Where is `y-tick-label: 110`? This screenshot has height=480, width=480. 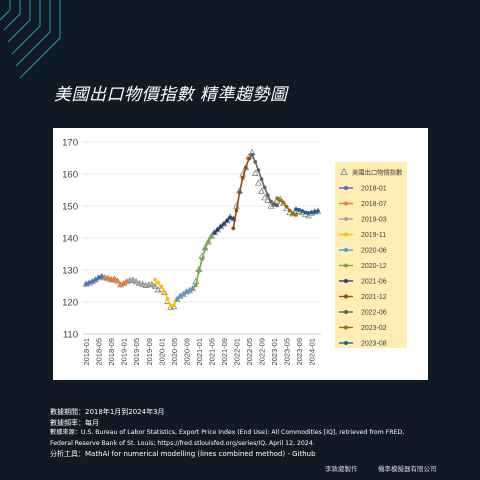 y-tick-label: 110 is located at coordinates (70, 335).